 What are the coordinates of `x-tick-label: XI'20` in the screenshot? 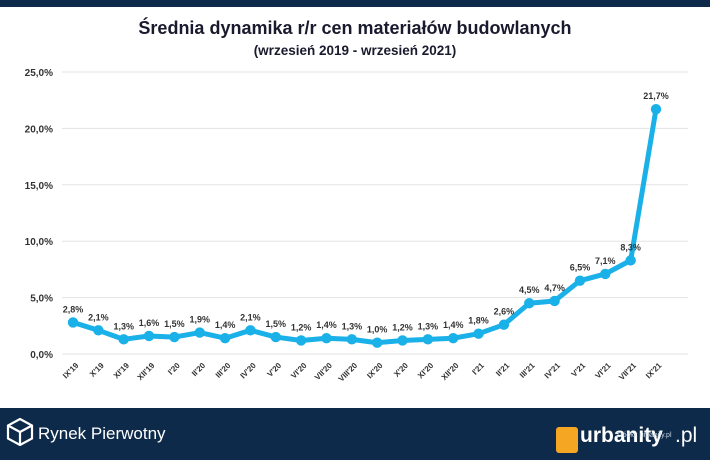 It's located at (426, 371).